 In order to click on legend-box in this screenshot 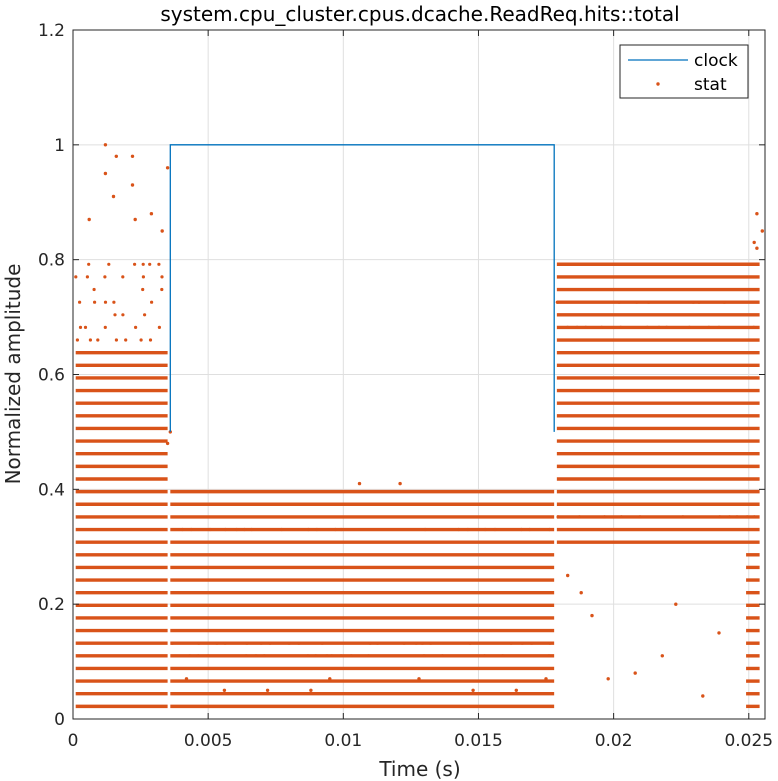, I will do `click(684, 71)`.